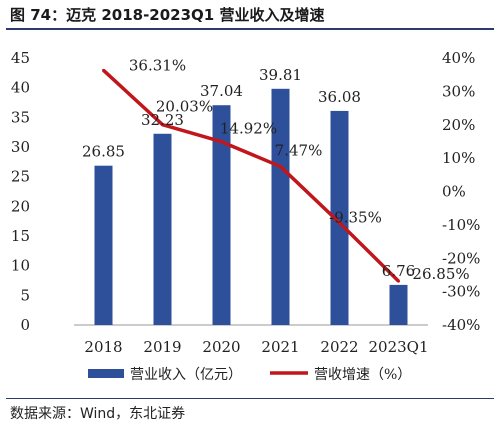 This screenshot has height=433, width=500. Describe the element at coordinates (256, 347) in the screenshot. I see `x-axis: 2018 2019 2020 2021 2022 2023Q1` at that location.